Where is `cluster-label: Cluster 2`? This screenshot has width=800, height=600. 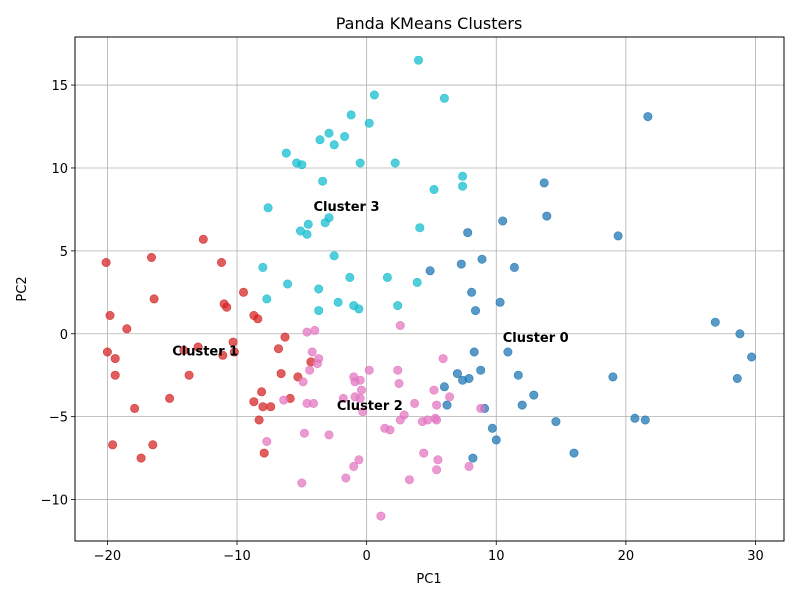 cluster-label: Cluster 2 is located at coordinates (370, 406).